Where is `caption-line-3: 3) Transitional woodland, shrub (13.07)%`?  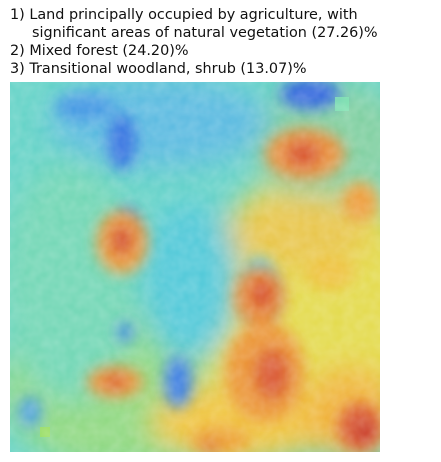 caption-line-3: 3) Transitional woodland, shrub (13.07)% is located at coordinates (158, 69).